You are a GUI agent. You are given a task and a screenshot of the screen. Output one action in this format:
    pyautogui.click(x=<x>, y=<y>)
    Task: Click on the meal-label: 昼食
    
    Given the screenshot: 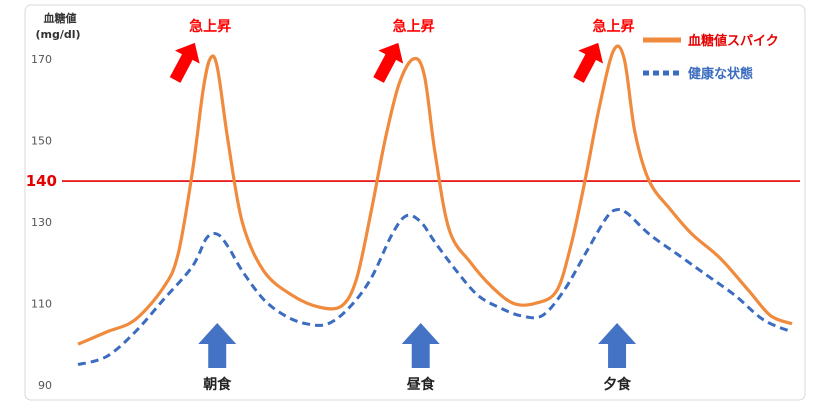 What is the action you would take?
    pyautogui.click(x=421, y=384)
    